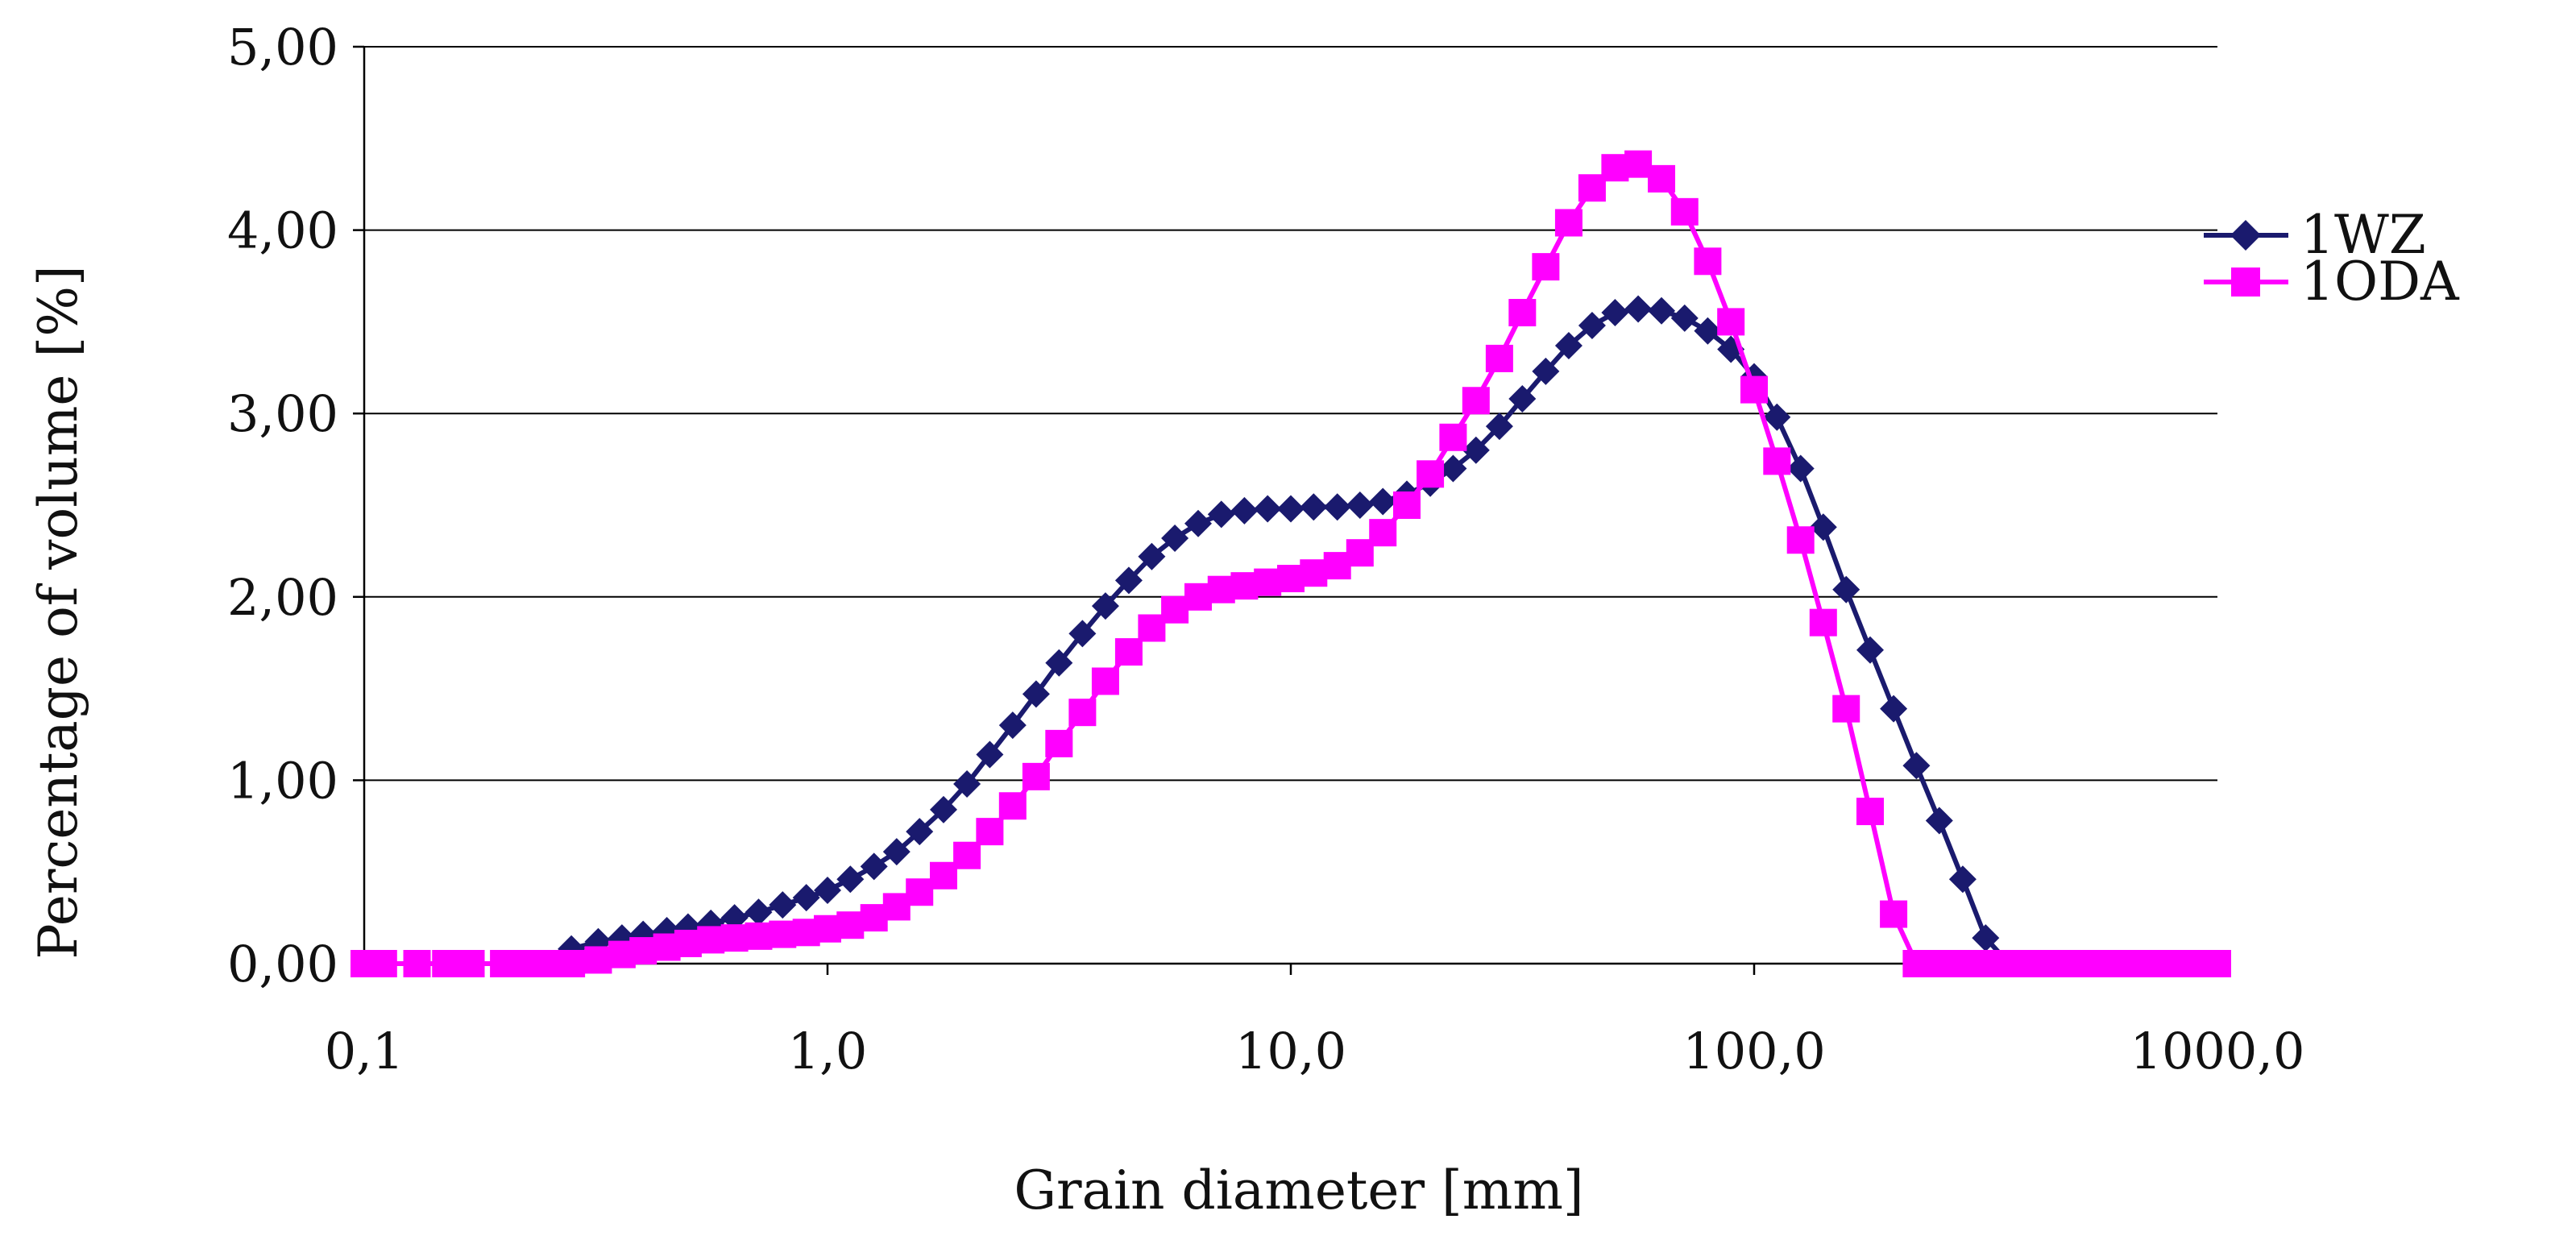 This screenshot has width=2576, height=1240. Describe the element at coordinates (2363, 235) in the screenshot. I see `legend-label-1WZ: 1WZ` at that location.